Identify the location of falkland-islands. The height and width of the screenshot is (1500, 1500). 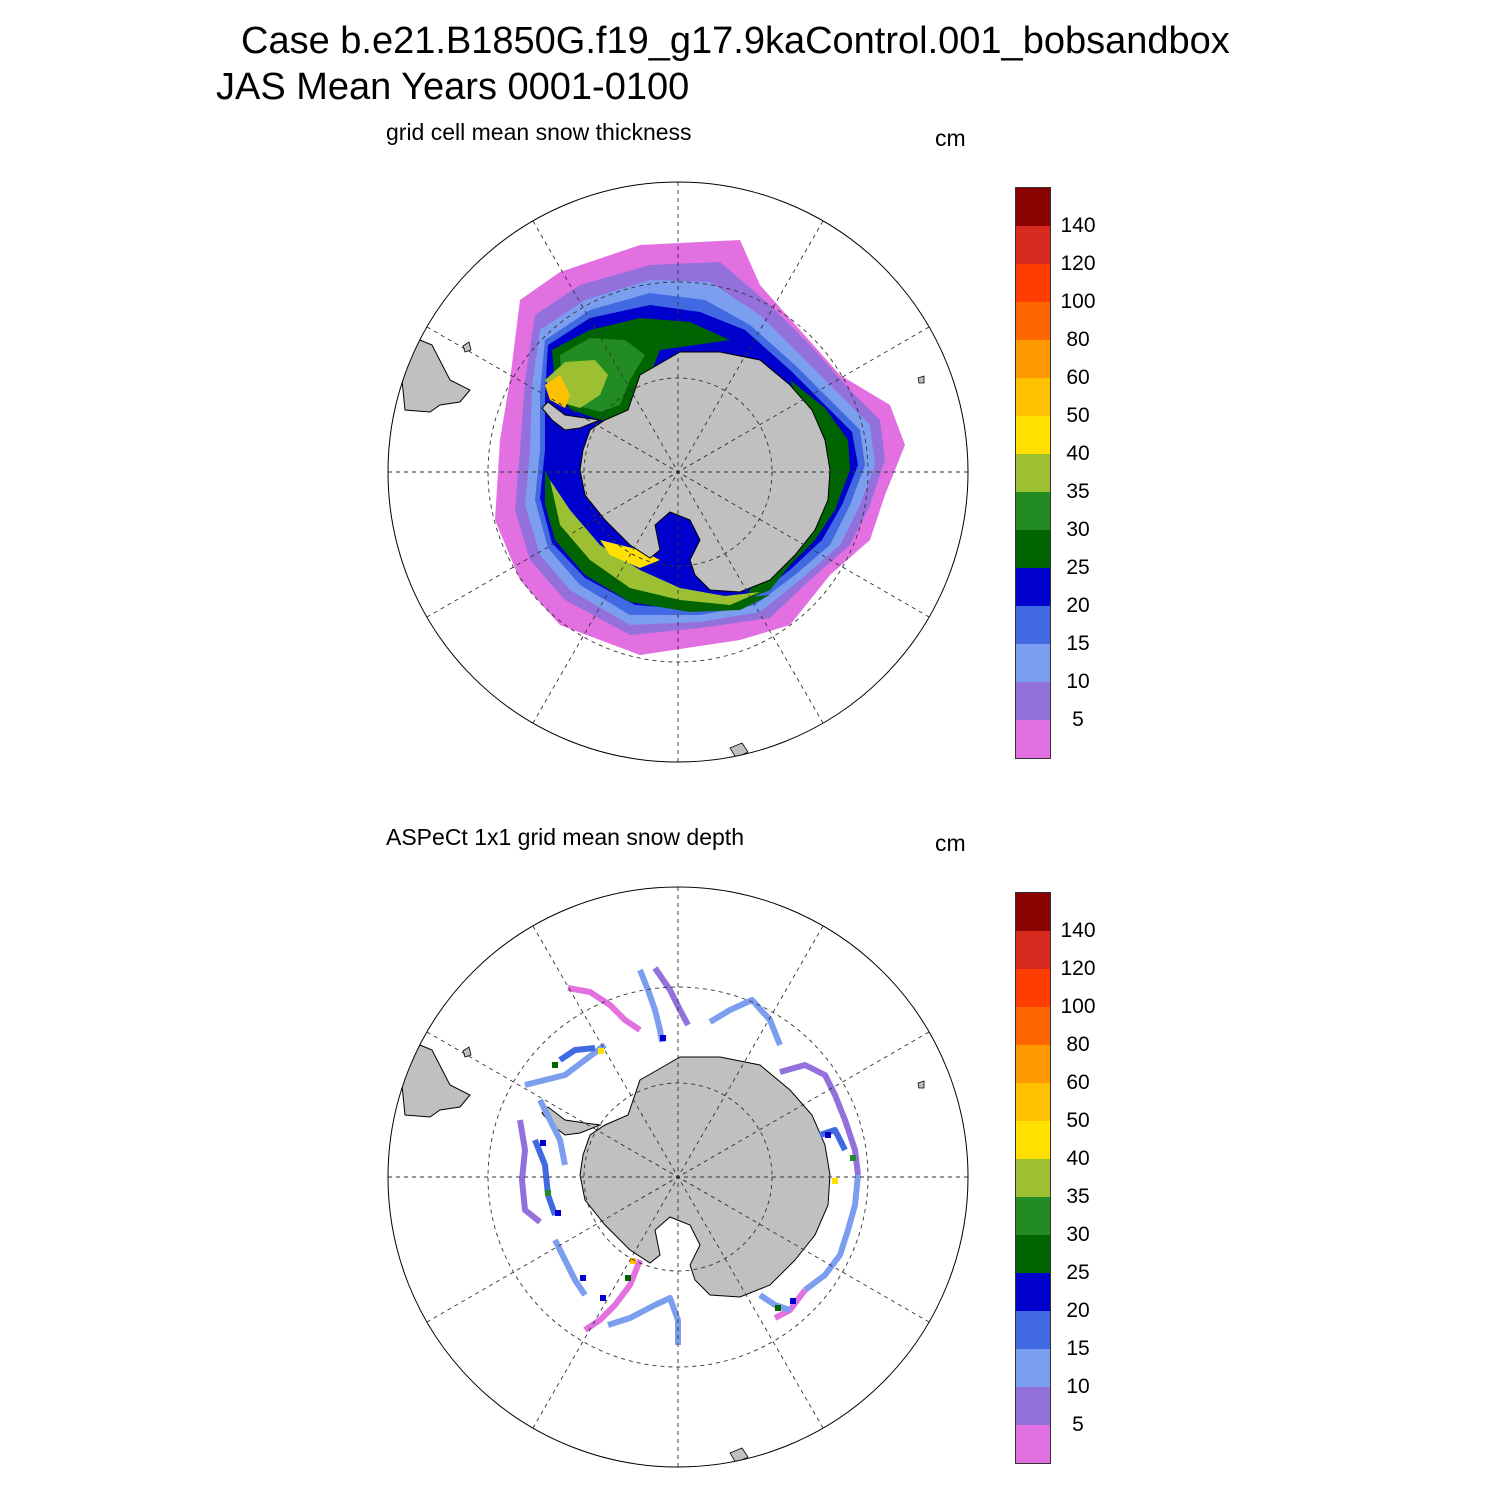
(467, 347).